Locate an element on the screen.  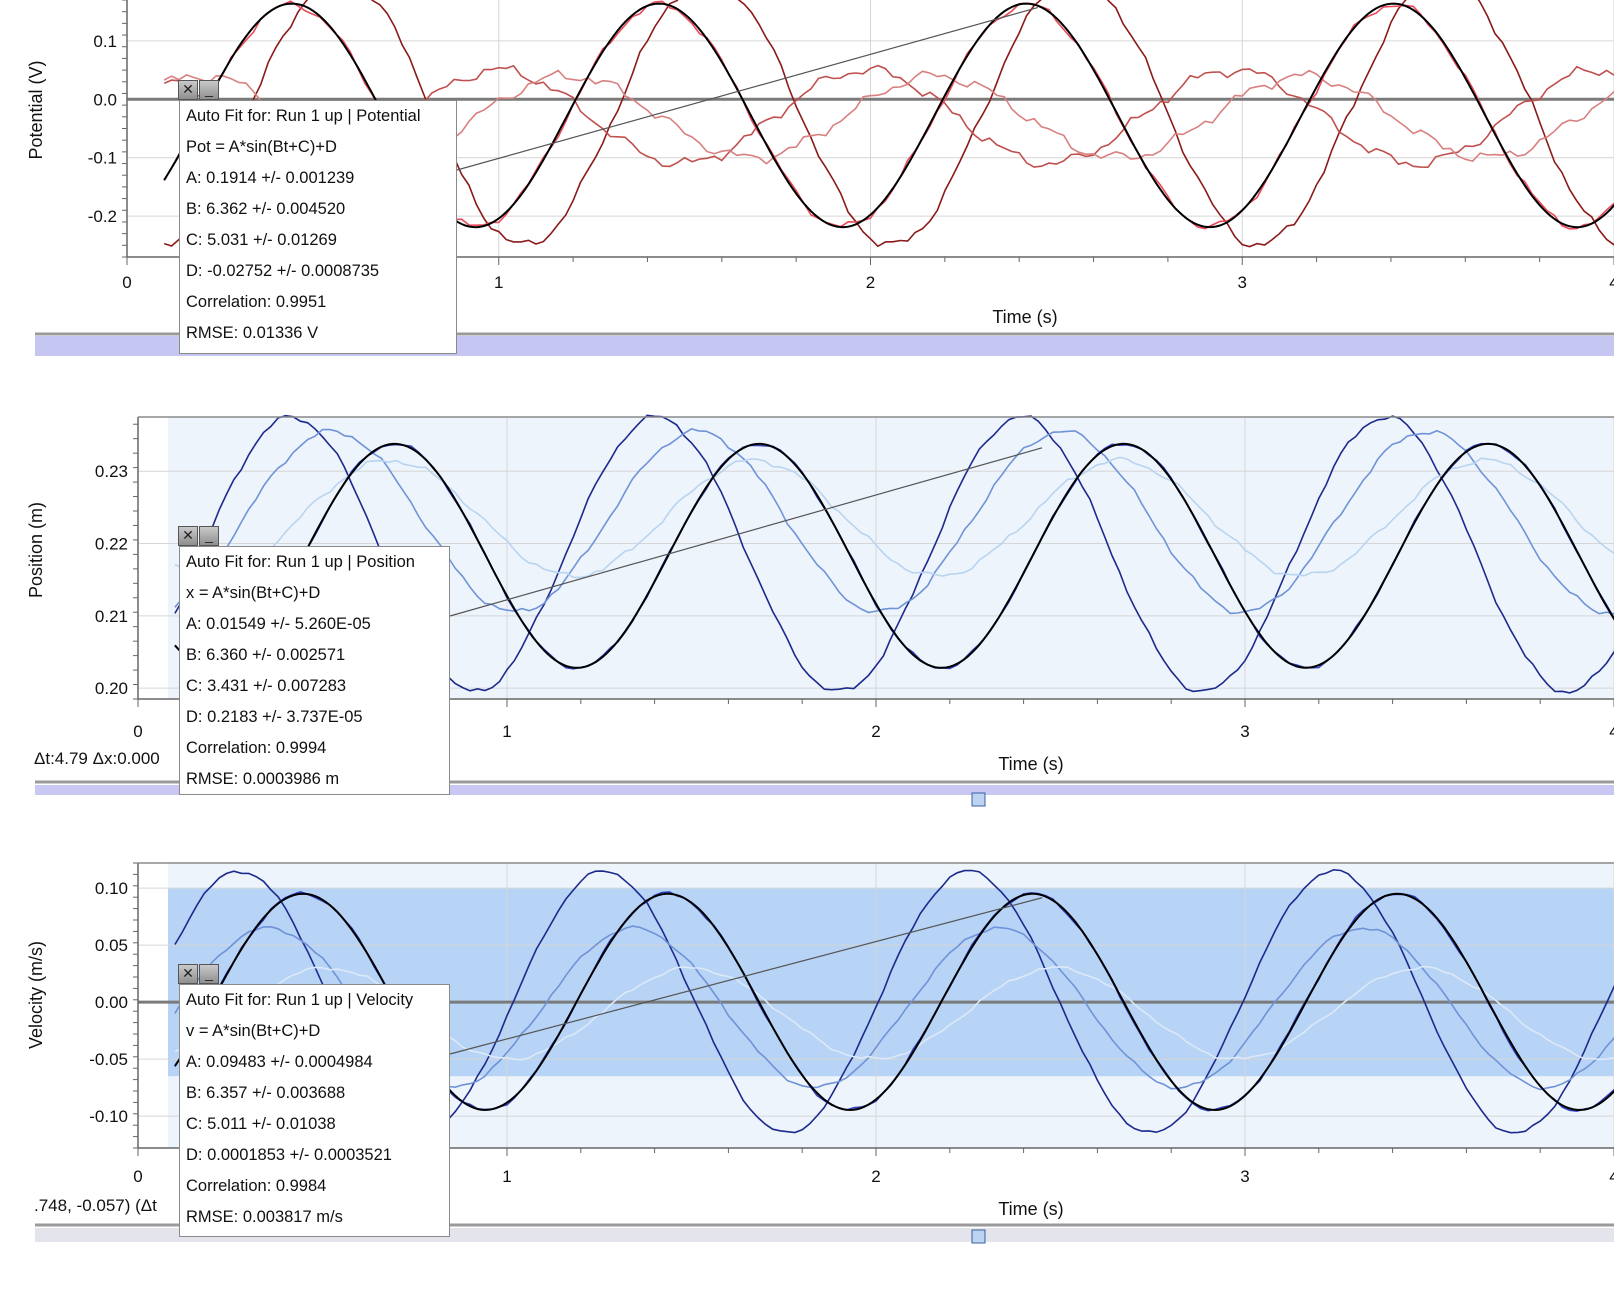
y-tick-label: 0.1 is located at coordinates (105, 41).